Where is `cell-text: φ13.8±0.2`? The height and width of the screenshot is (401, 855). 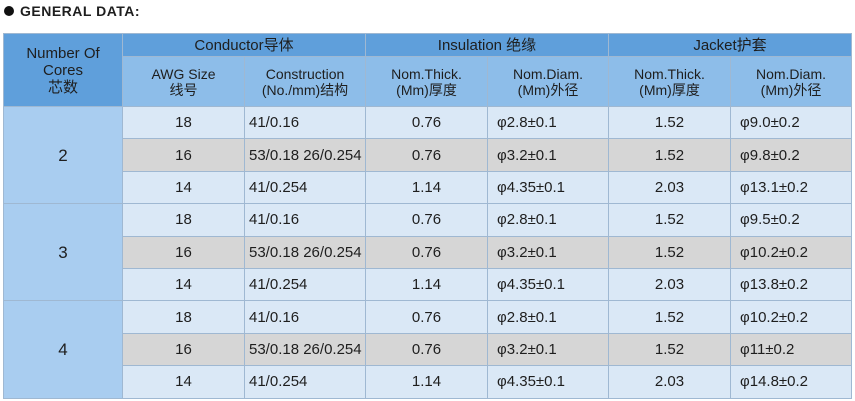 cell-text: φ13.8±0.2 is located at coordinates (774, 285).